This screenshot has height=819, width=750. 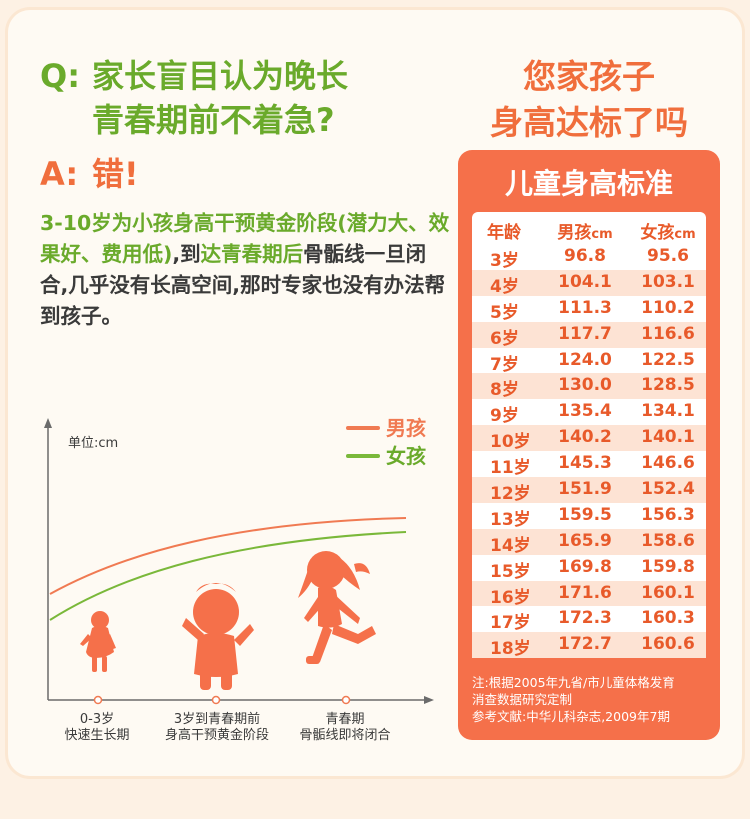 What do you see at coordinates (585, 385) in the screenshot?
I see `cell-boy: 130.0` at bounding box center [585, 385].